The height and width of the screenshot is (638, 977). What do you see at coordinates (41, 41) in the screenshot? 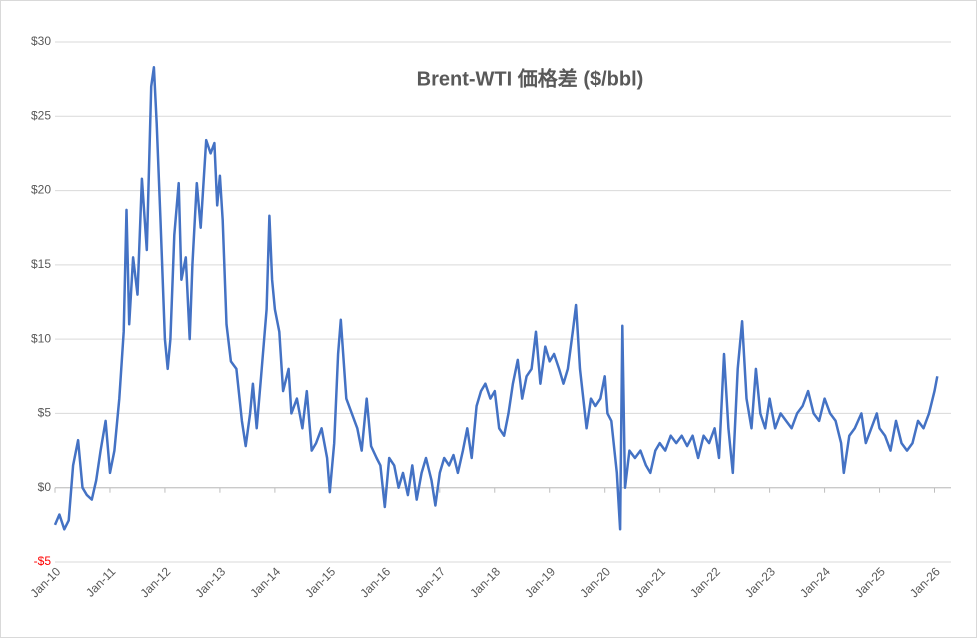
I see `y-tick-label: $30` at bounding box center [41, 41].